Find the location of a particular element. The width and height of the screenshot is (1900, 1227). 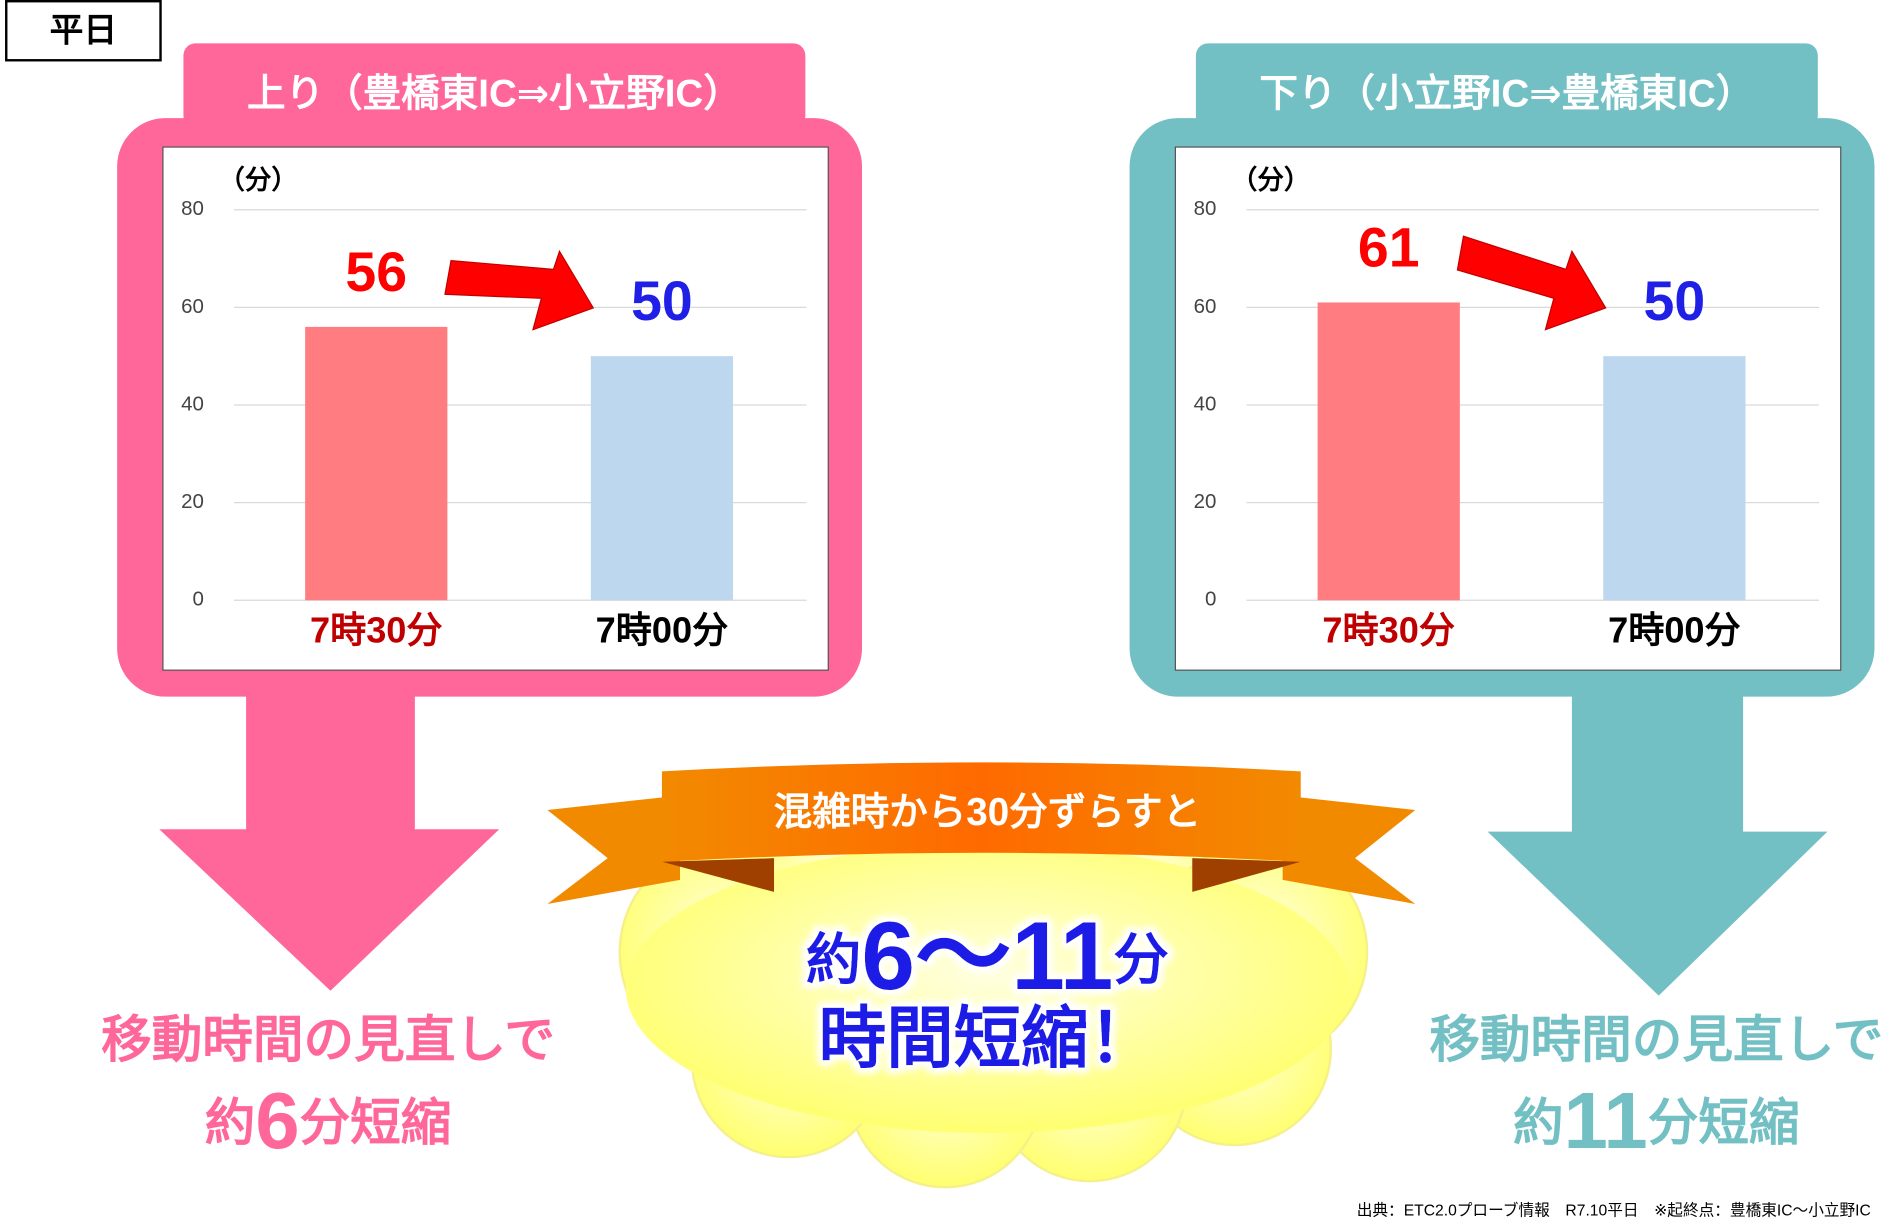

banner-text: 混雑時から30分ずらすと is located at coordinates (988, 812).